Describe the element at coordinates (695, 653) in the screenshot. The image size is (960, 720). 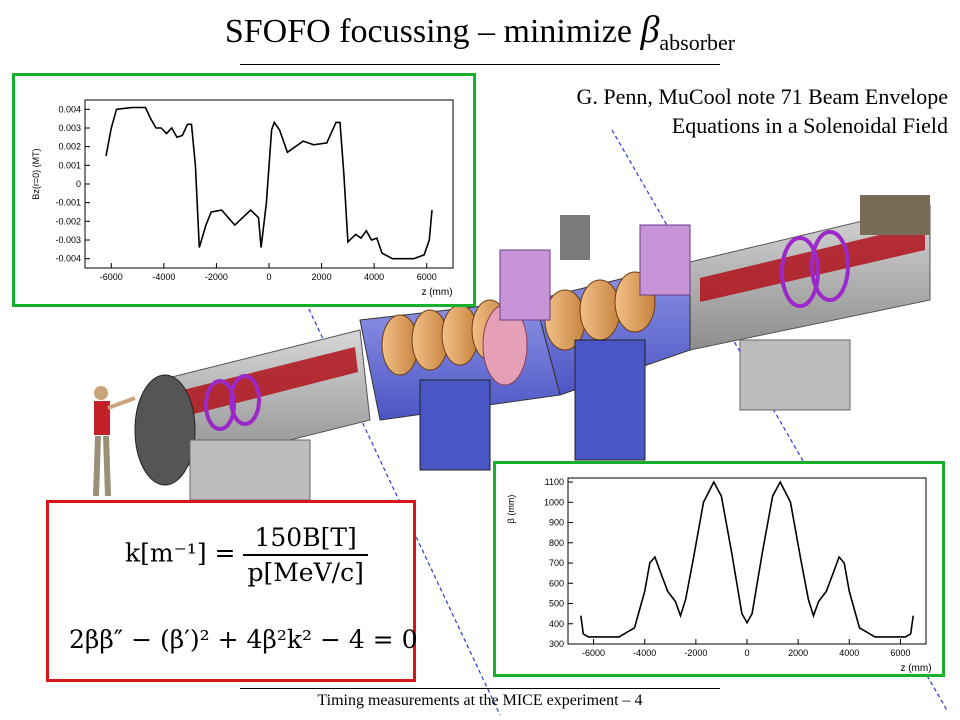
I see `beta-x-tick-label: -2000` at that location.